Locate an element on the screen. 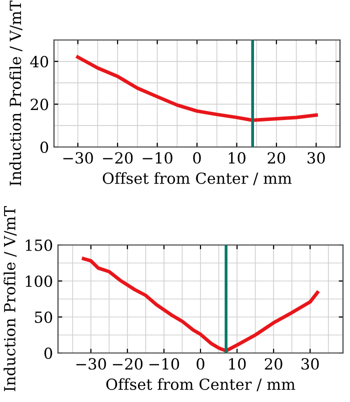 The width and height of the screenshot is (350, 402). y-tick-label: 100 is located at coordinates (39, 281).